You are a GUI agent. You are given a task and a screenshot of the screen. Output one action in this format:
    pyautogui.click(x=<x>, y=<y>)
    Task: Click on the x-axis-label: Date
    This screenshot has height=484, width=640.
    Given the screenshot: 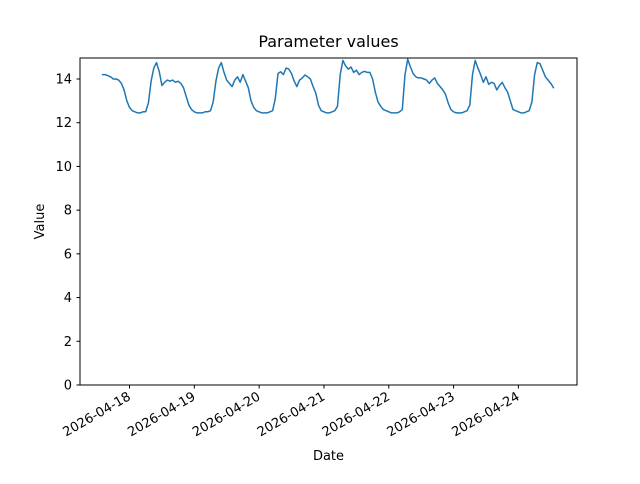 What is the action you would take?
    pyautogui.click(x=328, y=456)
    